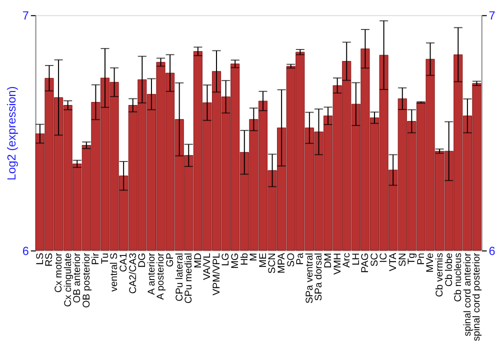 The height and width of the screenshot is (350, 500). I want to click on x-tick-label: PAG, so click(366, 262).